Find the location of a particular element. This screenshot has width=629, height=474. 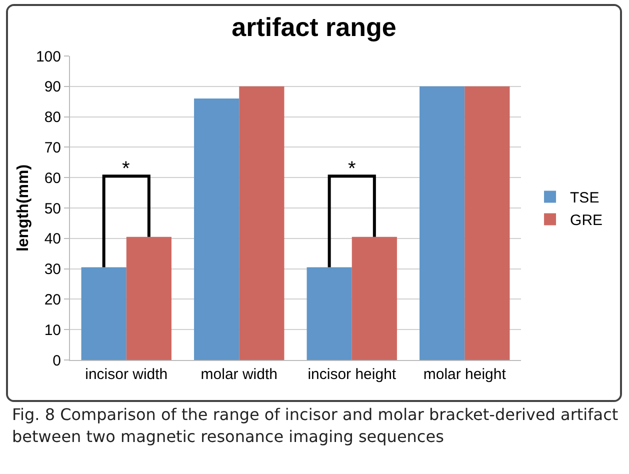

x-tick-label: incisor width is located at coordinates (126, 374).